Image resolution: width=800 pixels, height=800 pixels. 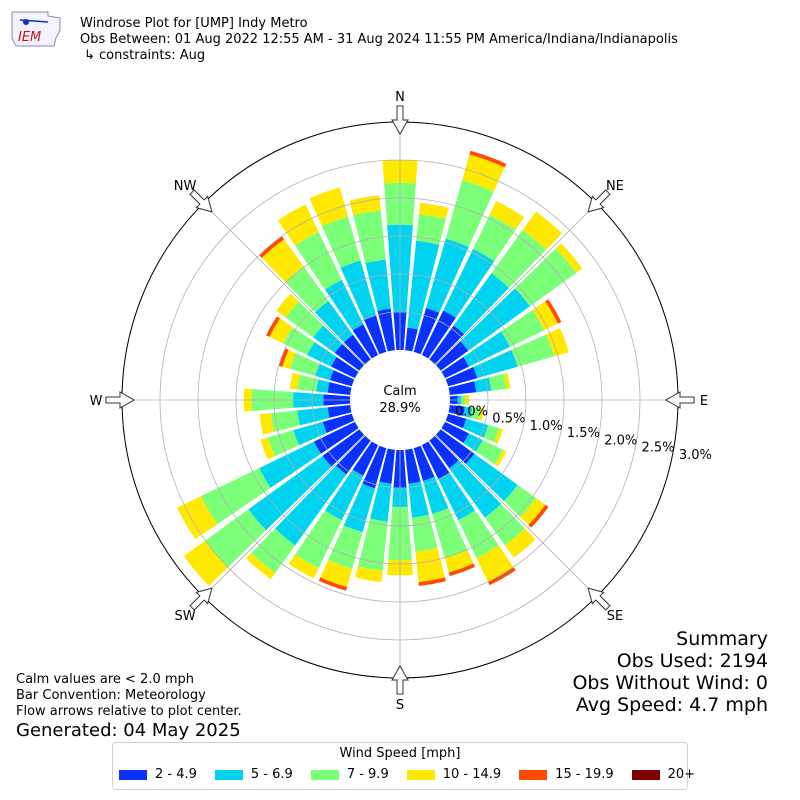 What do you see at coordinates (201, 201) in the screenshot?
I see `flow-arrow-icon-nw` at bounding box center [201, 201].